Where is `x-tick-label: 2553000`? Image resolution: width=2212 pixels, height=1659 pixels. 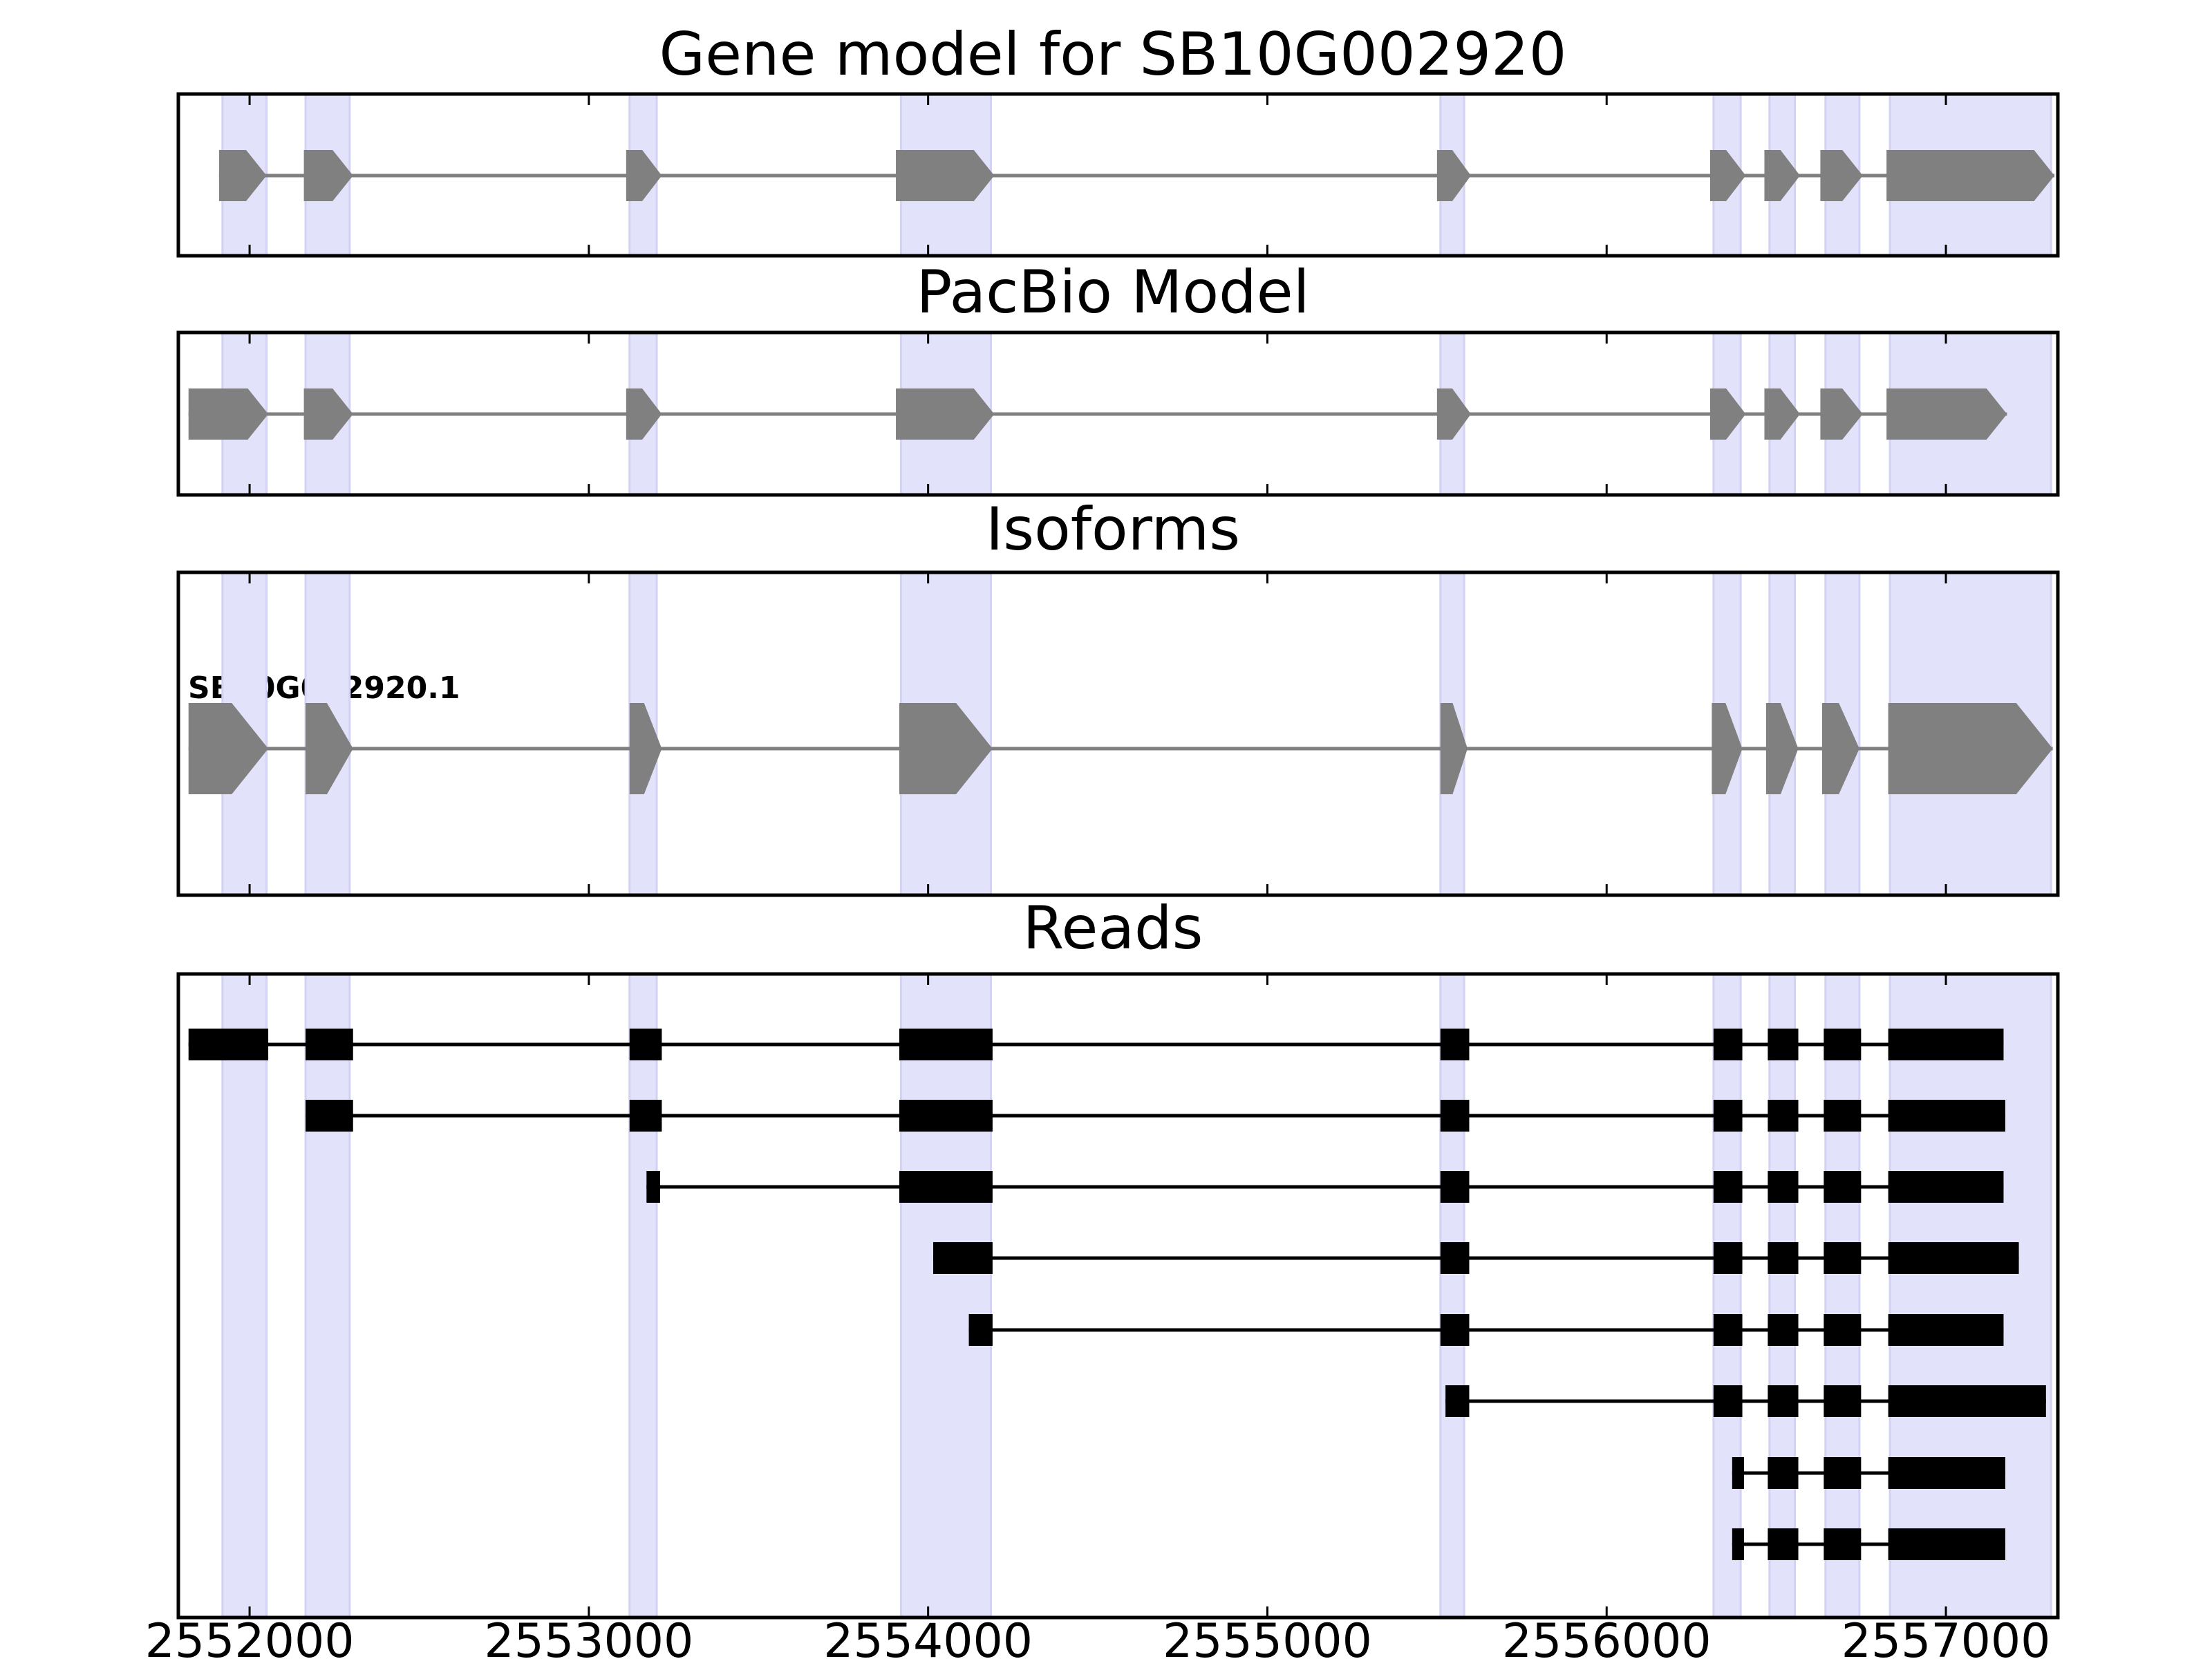
x-tick-label: 2553000 is located at coordinates (588, 1637).